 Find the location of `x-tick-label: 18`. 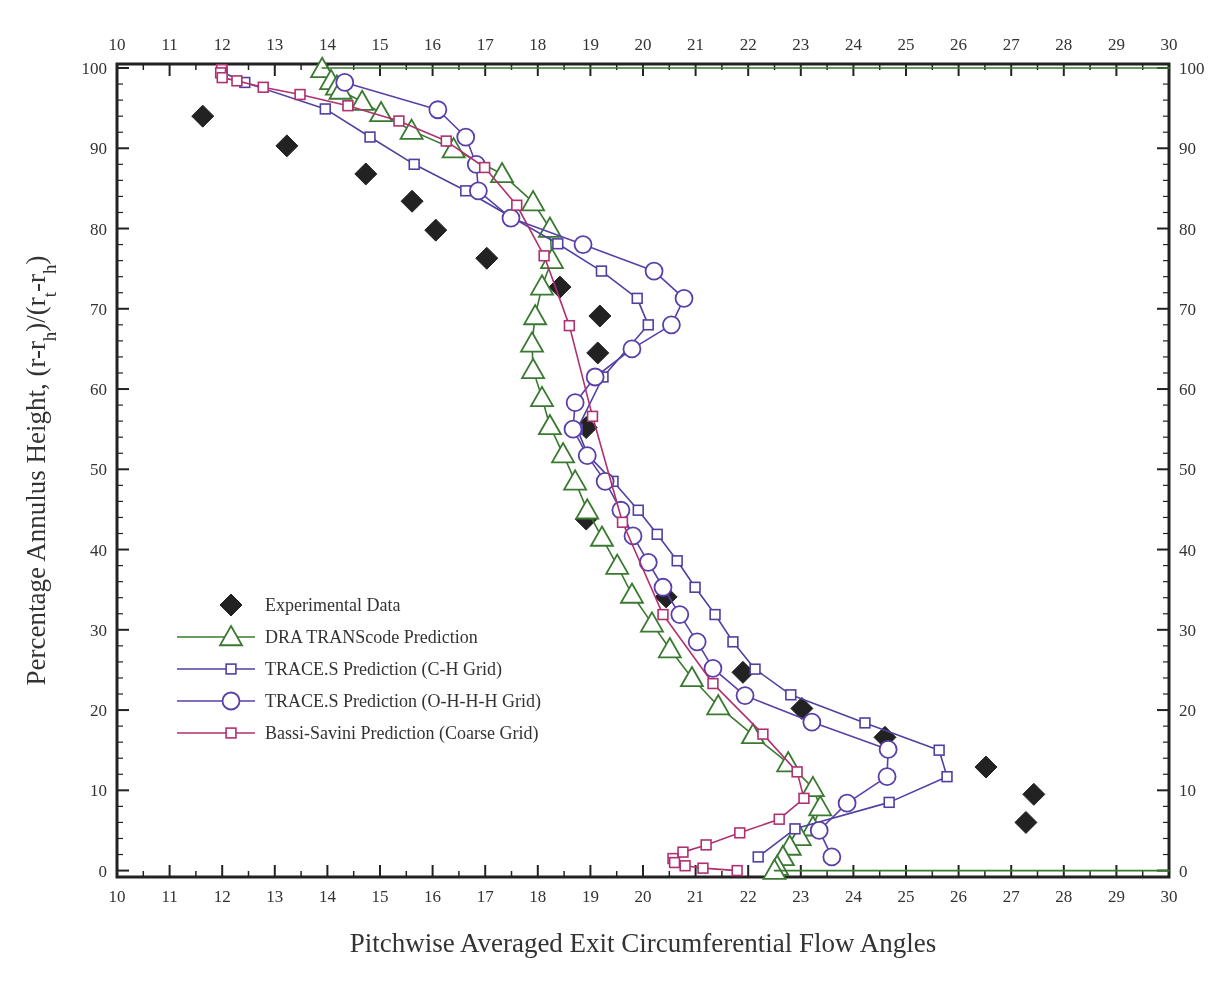

x-tick-label: 18 is located at coordinates (538, 896).